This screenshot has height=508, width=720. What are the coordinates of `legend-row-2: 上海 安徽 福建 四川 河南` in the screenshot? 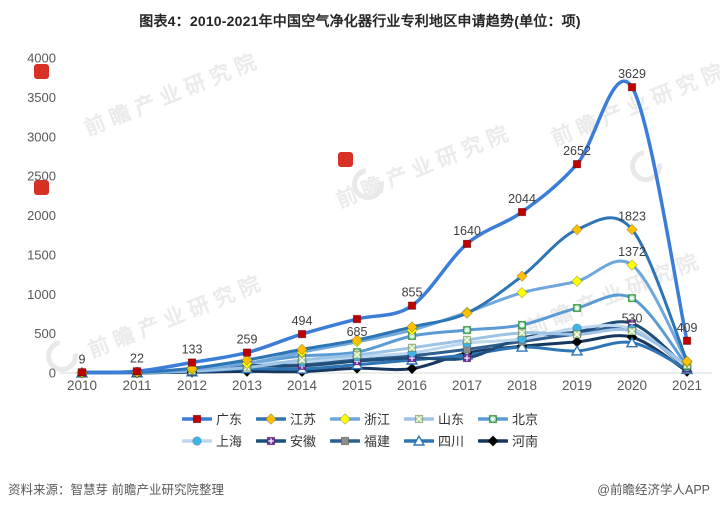 It's located at (359, 440).